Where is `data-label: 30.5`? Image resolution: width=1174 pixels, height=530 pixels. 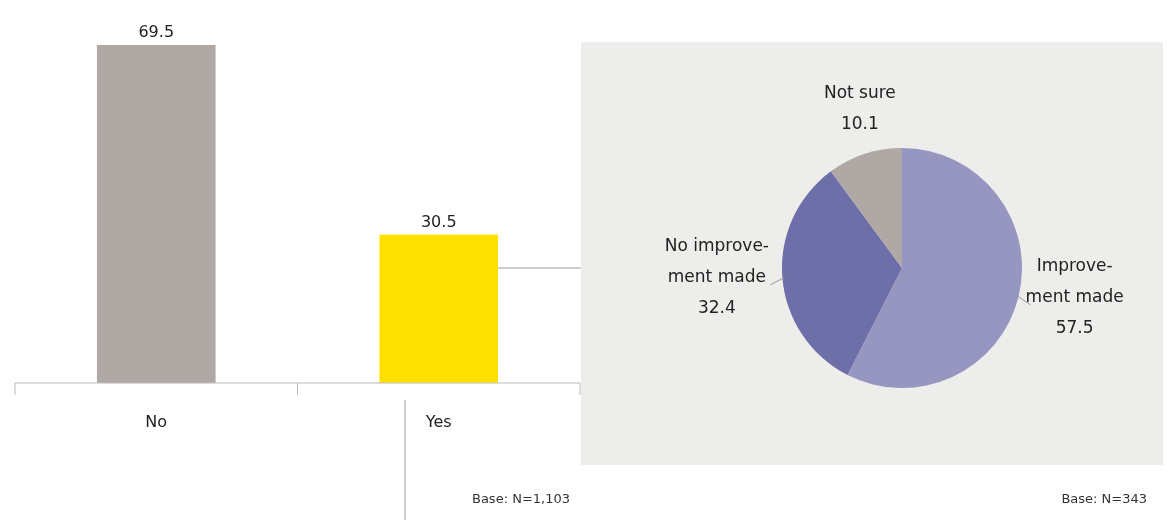 data-label: 30.5 is located at coordinates (438, 221).